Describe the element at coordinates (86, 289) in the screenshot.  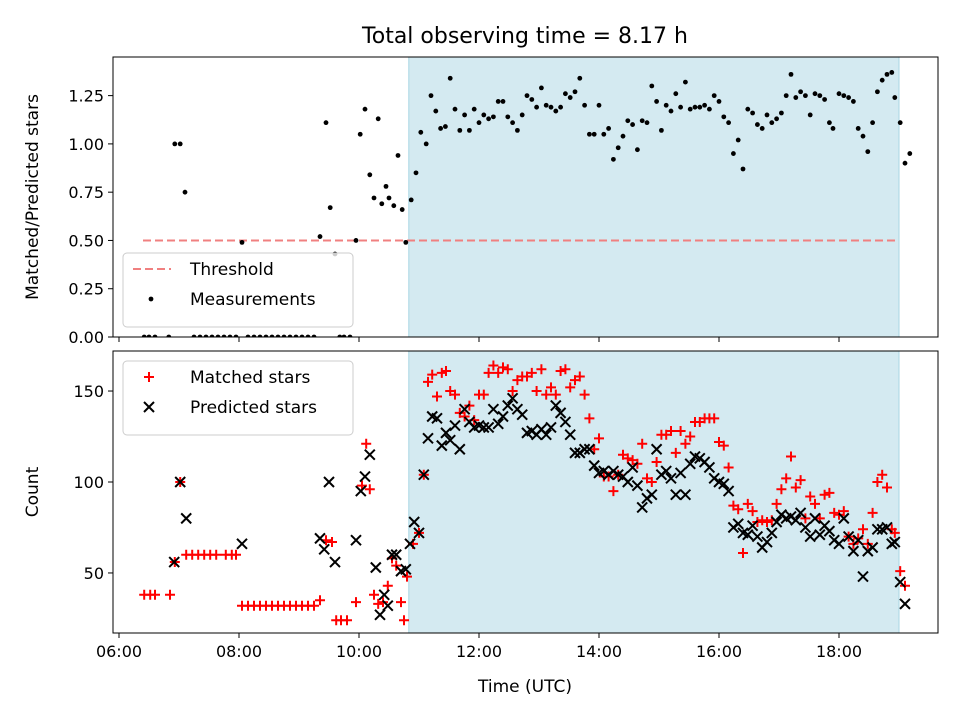
I see `y-tick-label: 0.25` at that location.